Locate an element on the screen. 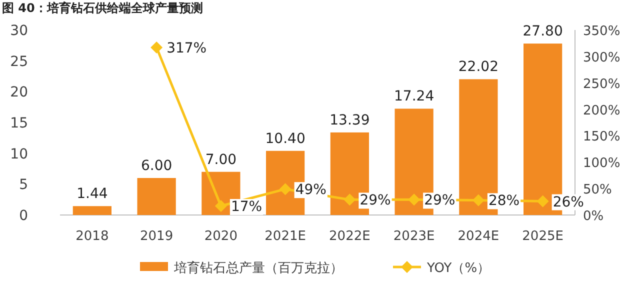  y-tick-label: 0 is located at coordinates (23, 216).